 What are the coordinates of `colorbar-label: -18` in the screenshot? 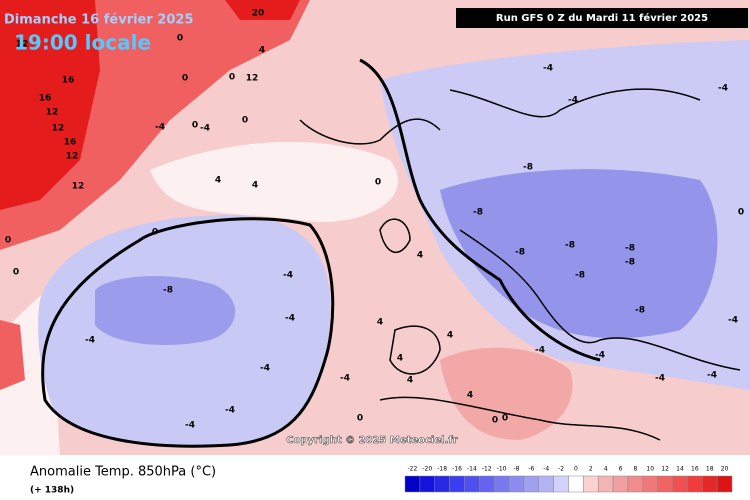 It's located at (442, 469).